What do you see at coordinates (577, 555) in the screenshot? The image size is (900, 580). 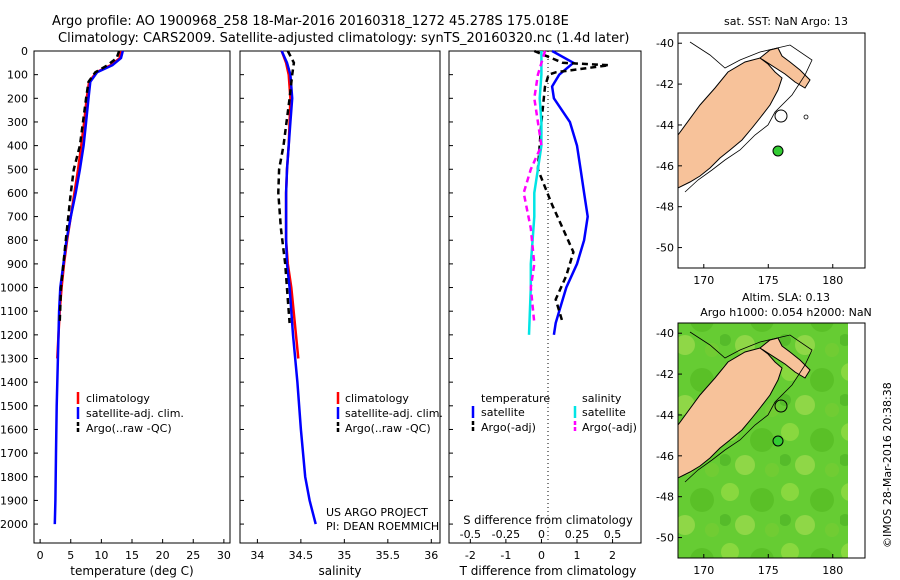 I see `x-tick-label: 1` at bounding box center [577, 555].